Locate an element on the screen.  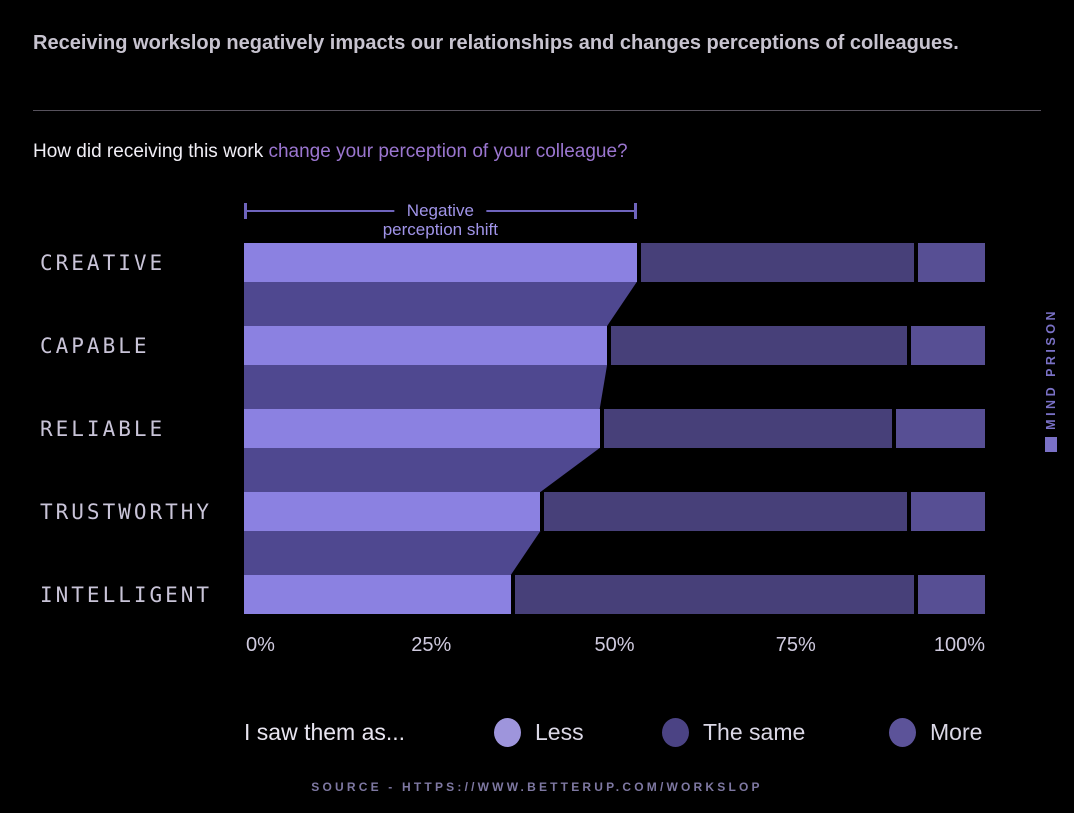
watermark-text: MIND PRISON is located at coordinates (1051, 369).